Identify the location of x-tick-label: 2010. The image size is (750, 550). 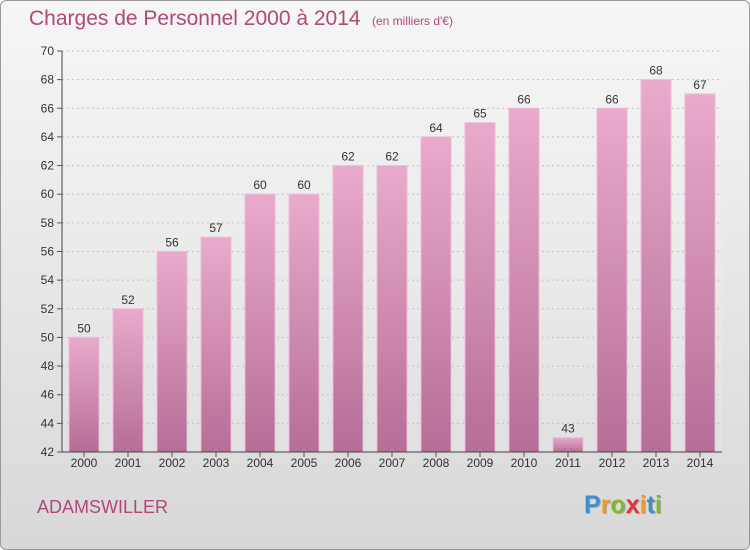
(524, 463).